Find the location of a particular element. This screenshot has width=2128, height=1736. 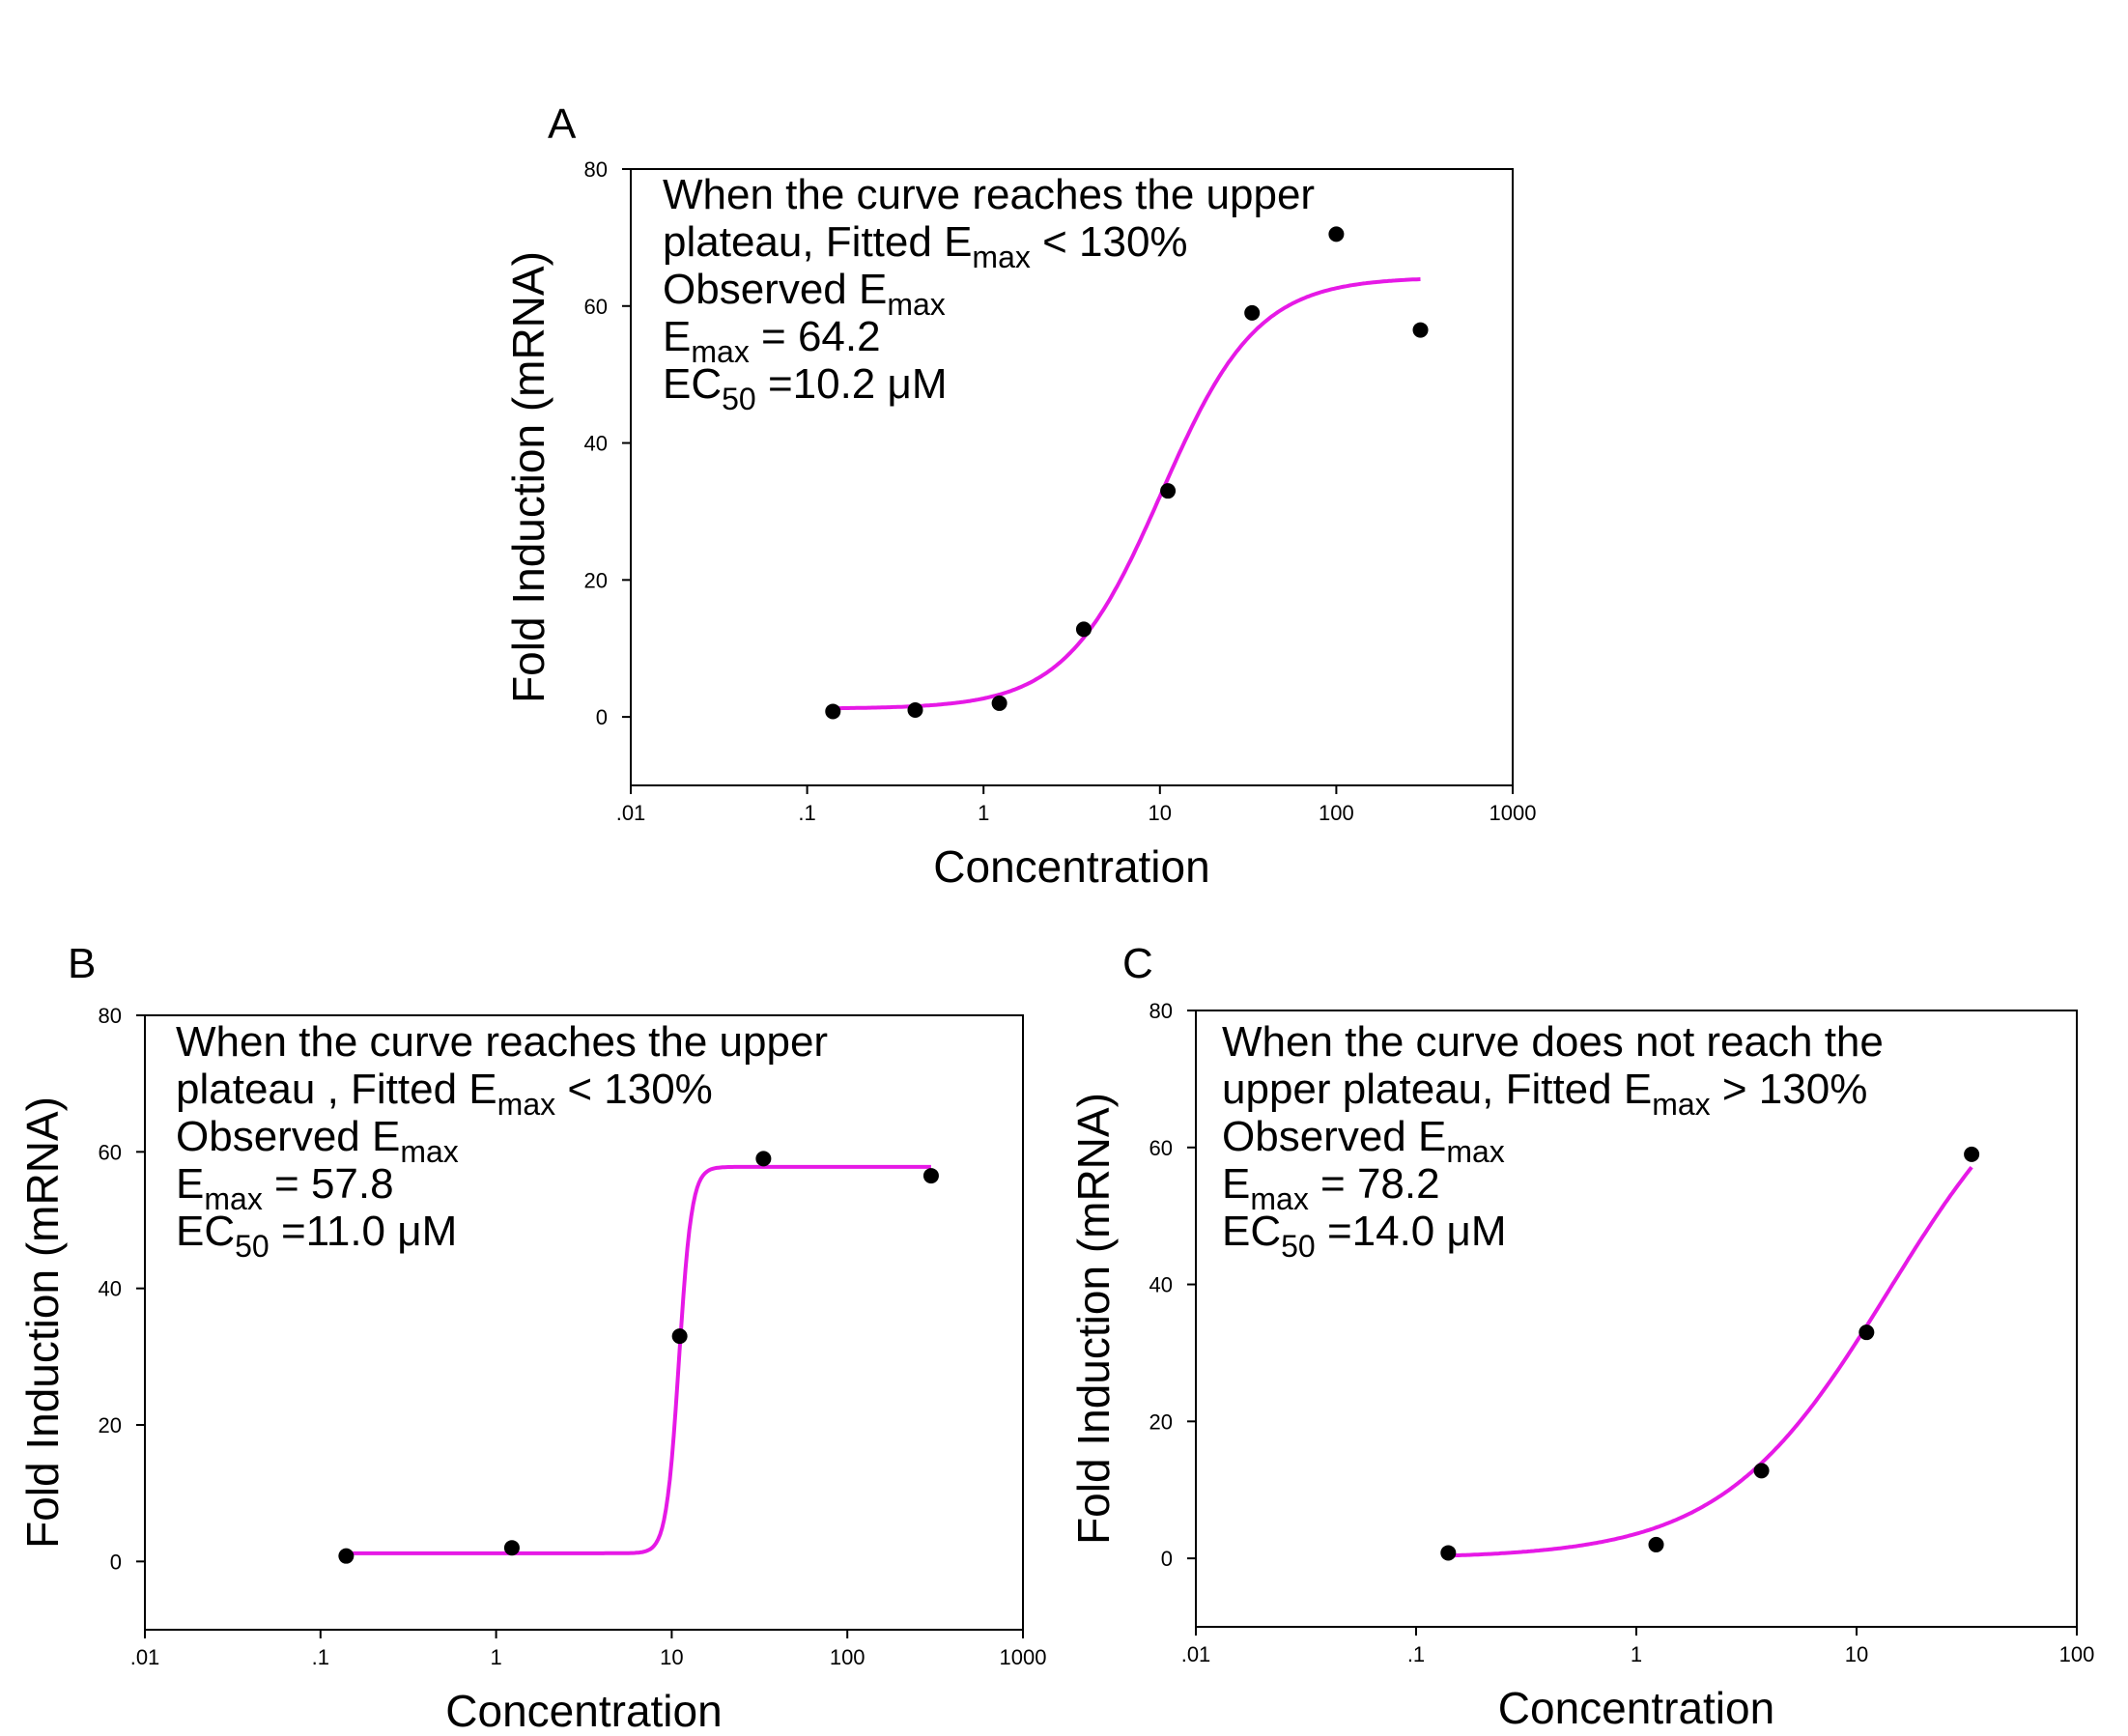

annotation-line: EC50 =10.2 μM is located at coordinates (805, 388).